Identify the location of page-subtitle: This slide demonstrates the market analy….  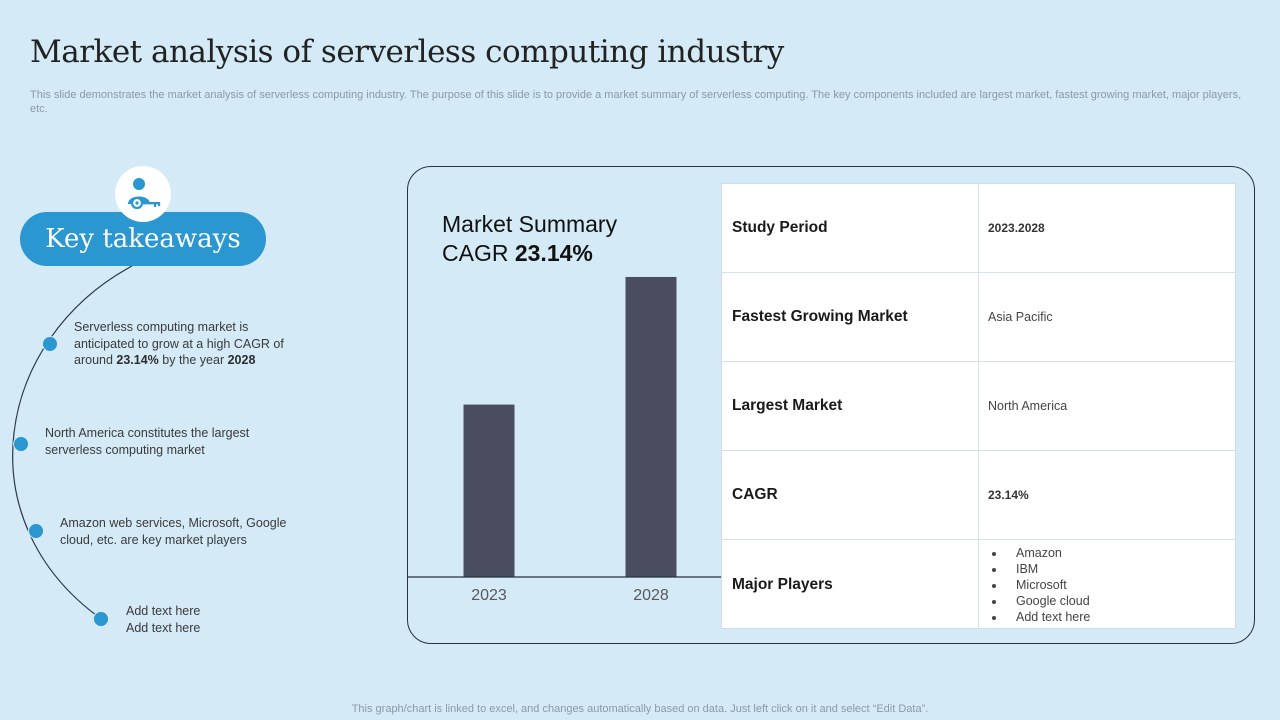
(636, 102).